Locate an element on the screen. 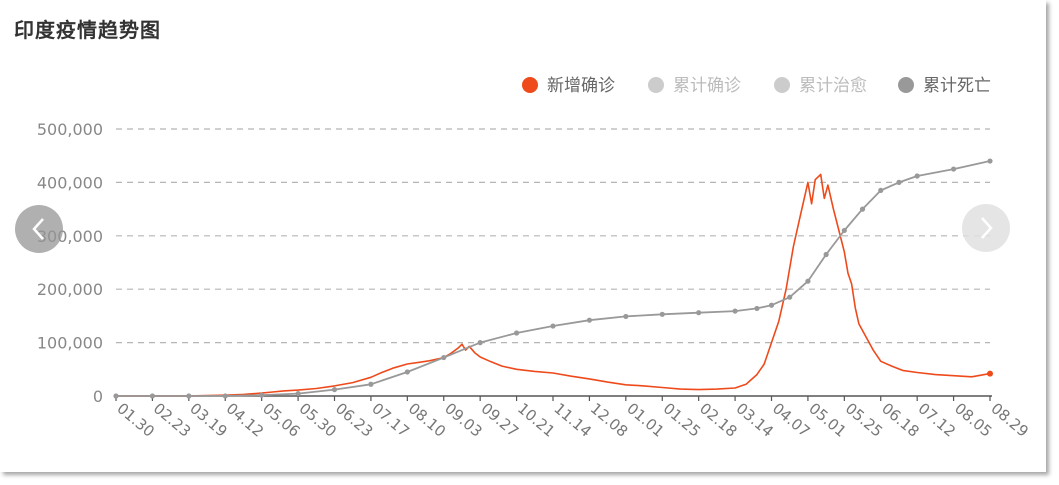 This screenshot has width=1059, height=485. legend-item: 新增确诊 is located at coordinates (568, 86).